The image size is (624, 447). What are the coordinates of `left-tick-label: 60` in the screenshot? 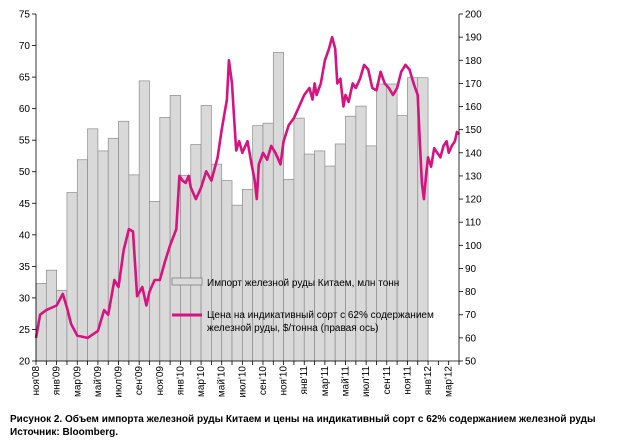 It's located at (25, 109).